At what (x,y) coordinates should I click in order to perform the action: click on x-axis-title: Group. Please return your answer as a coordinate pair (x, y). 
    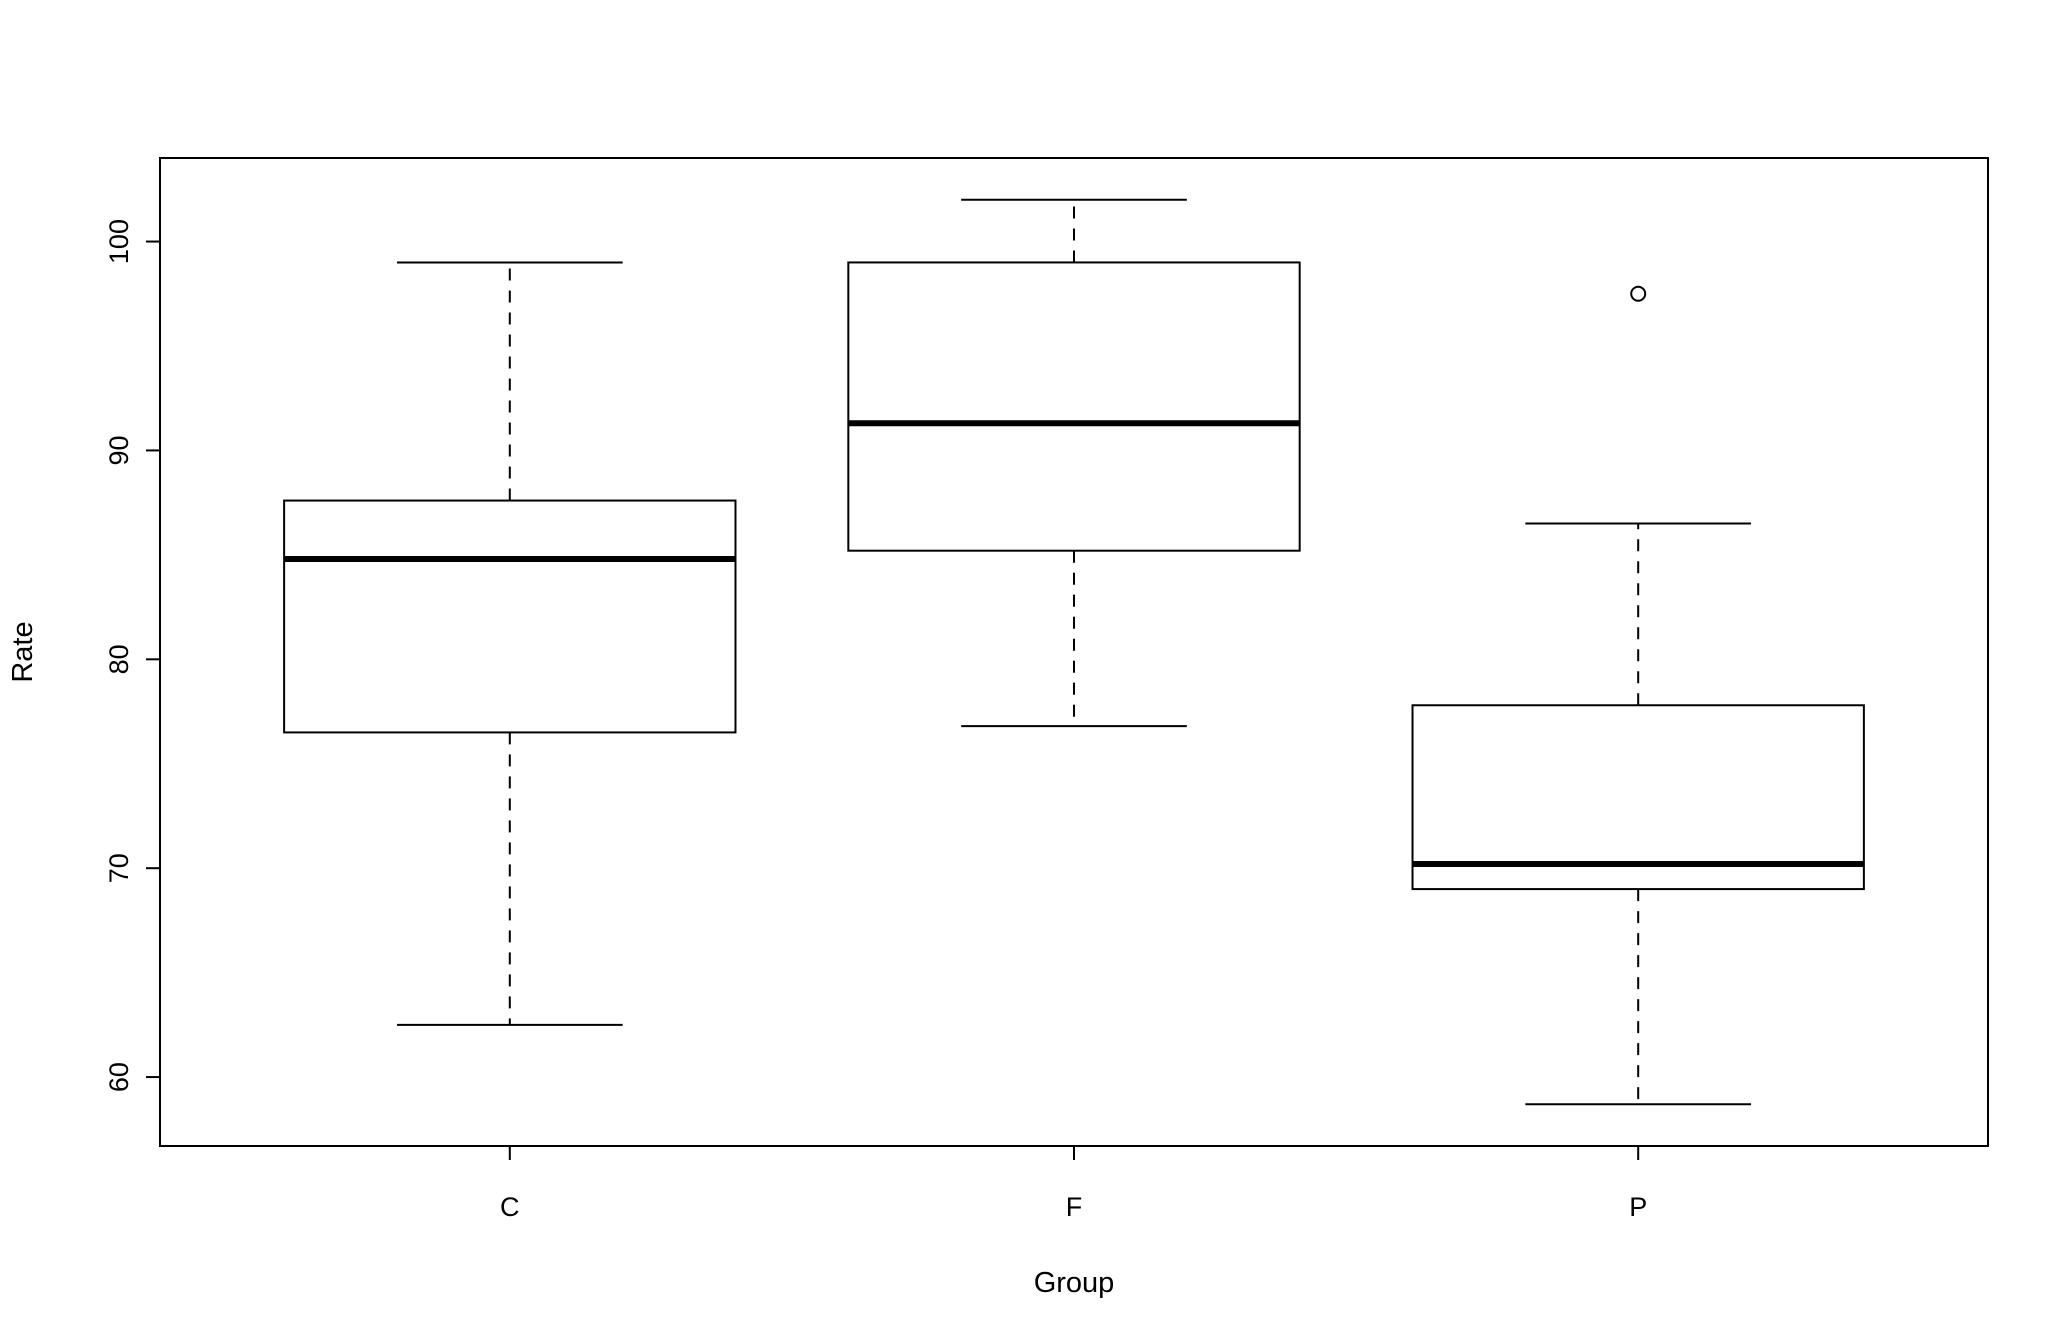
    Looking at the image, I should click on (1074, 1283).